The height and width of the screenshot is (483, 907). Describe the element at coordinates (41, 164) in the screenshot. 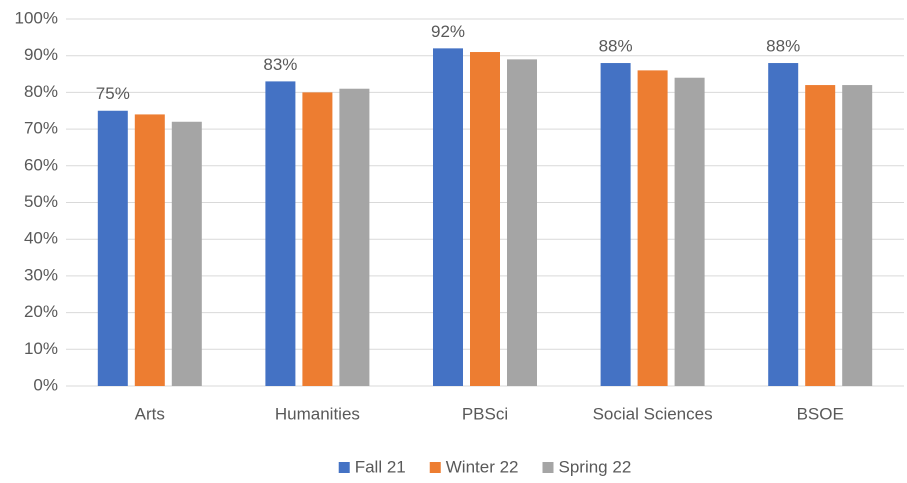

I see `y-tick-label: 60%` at that location.